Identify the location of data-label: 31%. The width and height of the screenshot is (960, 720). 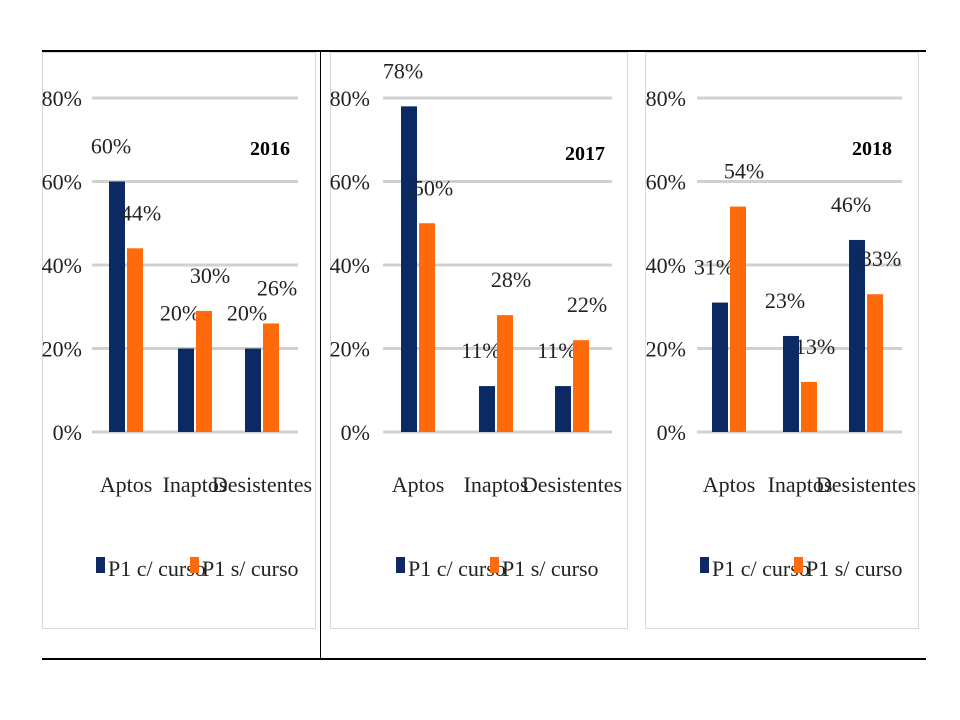
(714, 267).